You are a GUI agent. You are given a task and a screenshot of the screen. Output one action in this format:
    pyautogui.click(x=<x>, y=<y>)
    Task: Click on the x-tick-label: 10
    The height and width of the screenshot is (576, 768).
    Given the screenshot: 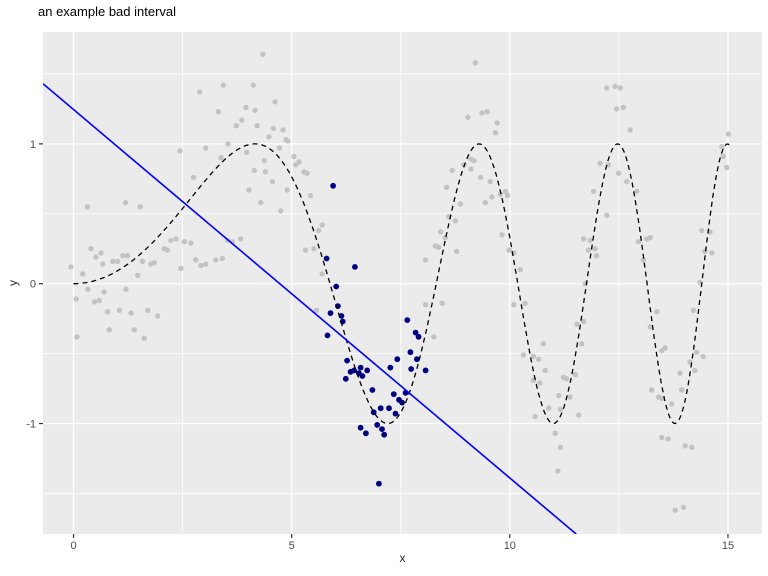 What is the action you would take?
    pyautogui.click(x=510, y=546)
    